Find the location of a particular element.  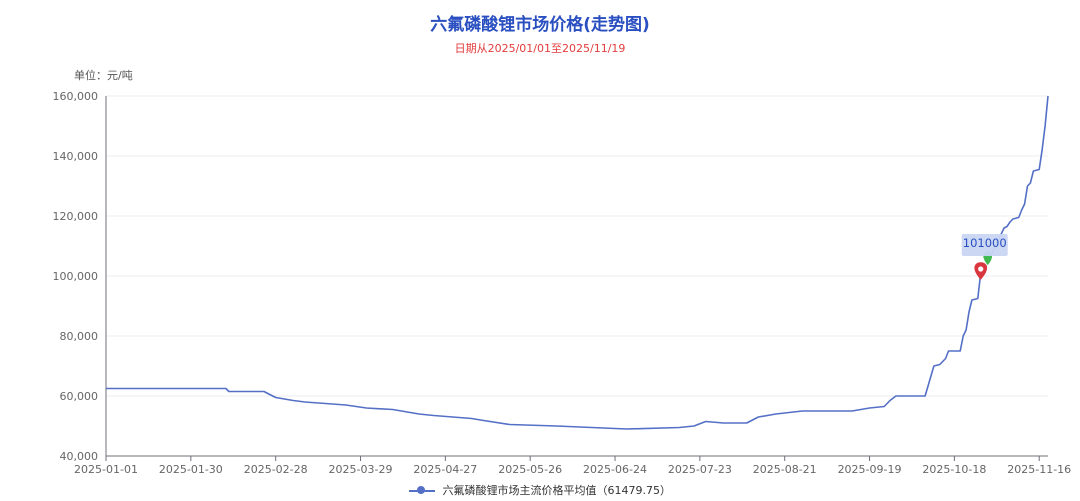

y-tick-label: 160,000 is located at coordinates (76, 96).